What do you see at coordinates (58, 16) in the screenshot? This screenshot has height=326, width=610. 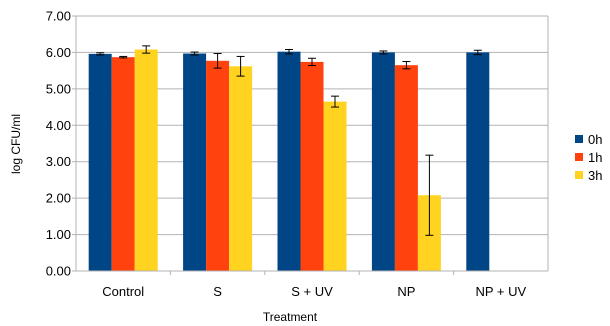 I see `y-tick-label: 7.00` at bounding box center [58, 16].